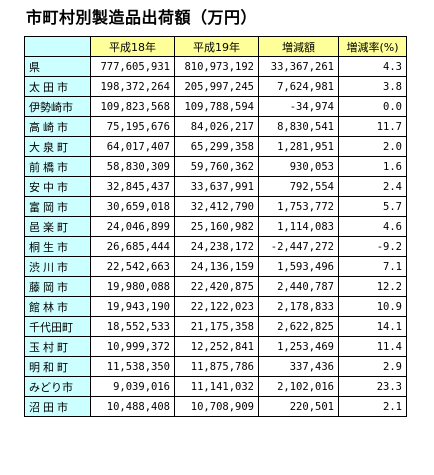 This screenshot has width=434, height=475. What do you see at coordinates (132, 106) in the screenshot?
I see `value-h18: 109,823,568` at bounding box center [132, 106].